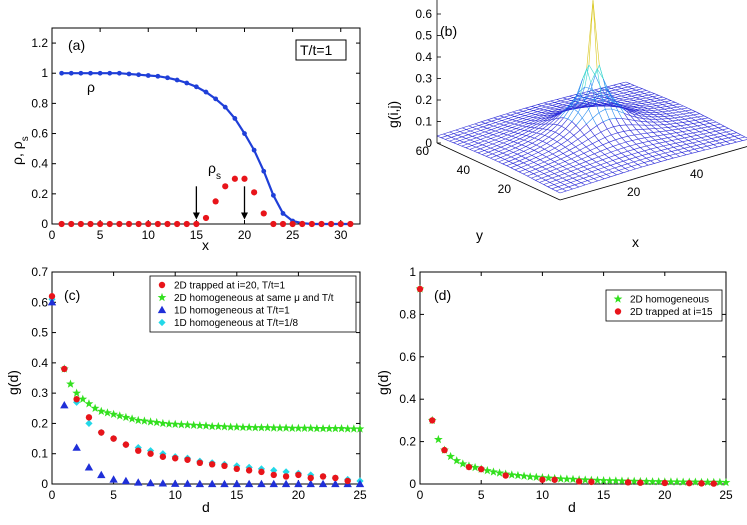 Image resolution: width=747 pixels, height=525 pixels. I want to click on panel-a-rhos-sub: s, so click(218, 176).